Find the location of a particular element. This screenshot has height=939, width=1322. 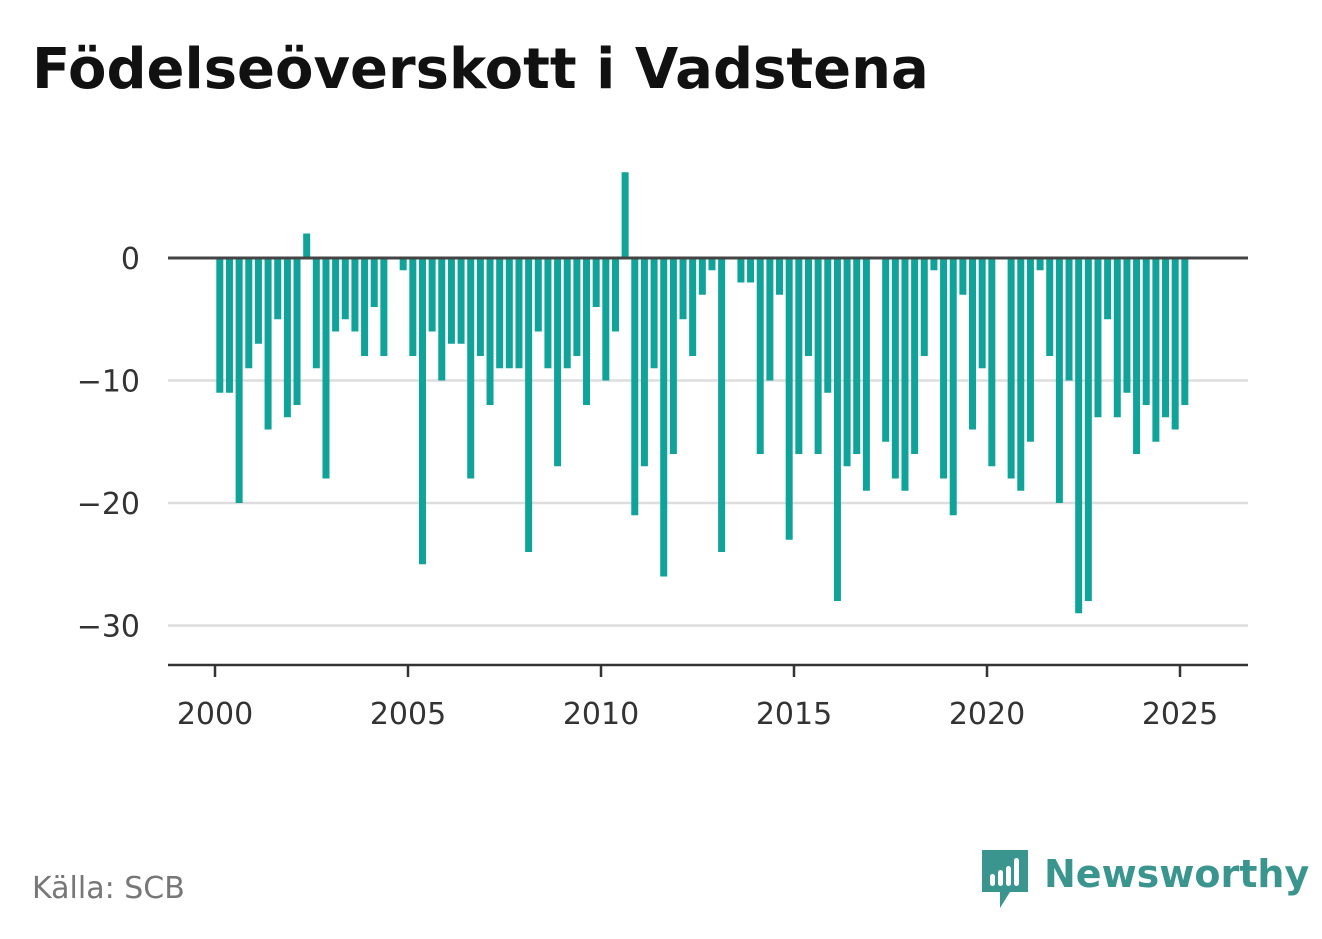

y-tick-label: −20 is located at coordinates (108, 504).